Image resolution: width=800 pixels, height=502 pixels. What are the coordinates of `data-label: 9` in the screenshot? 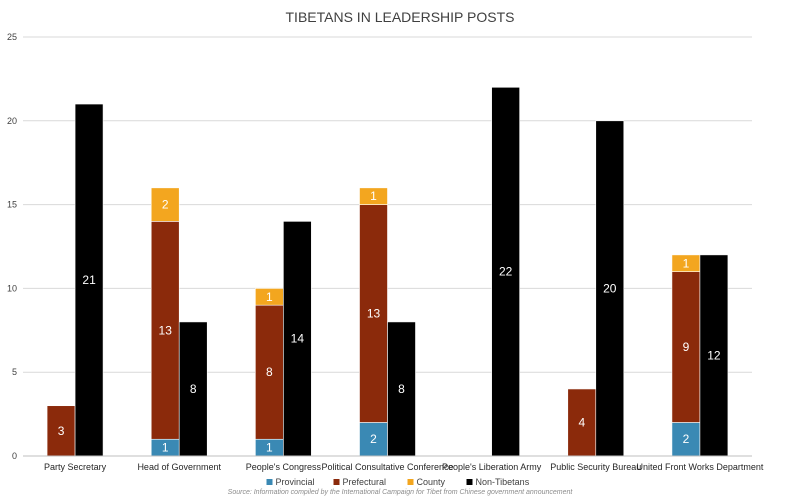 It's located at (686, 347).